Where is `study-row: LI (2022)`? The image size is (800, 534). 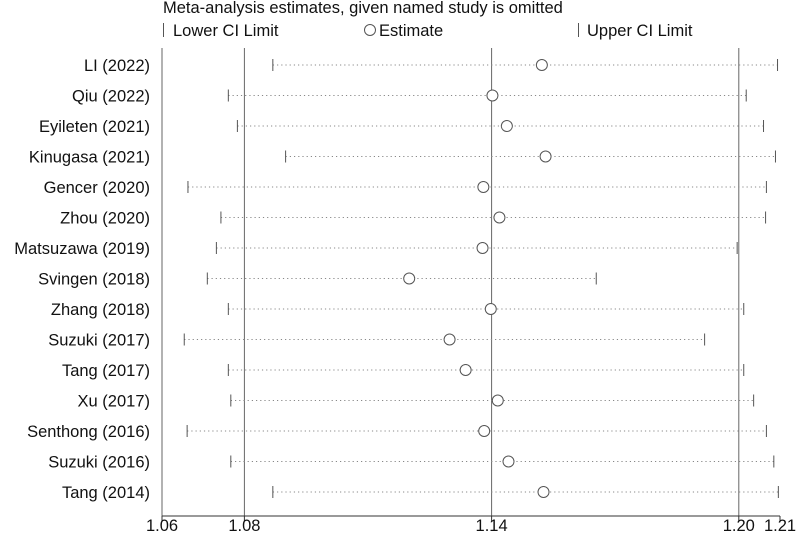
study-row: LI (2022) is located at coordinates (431, 66).